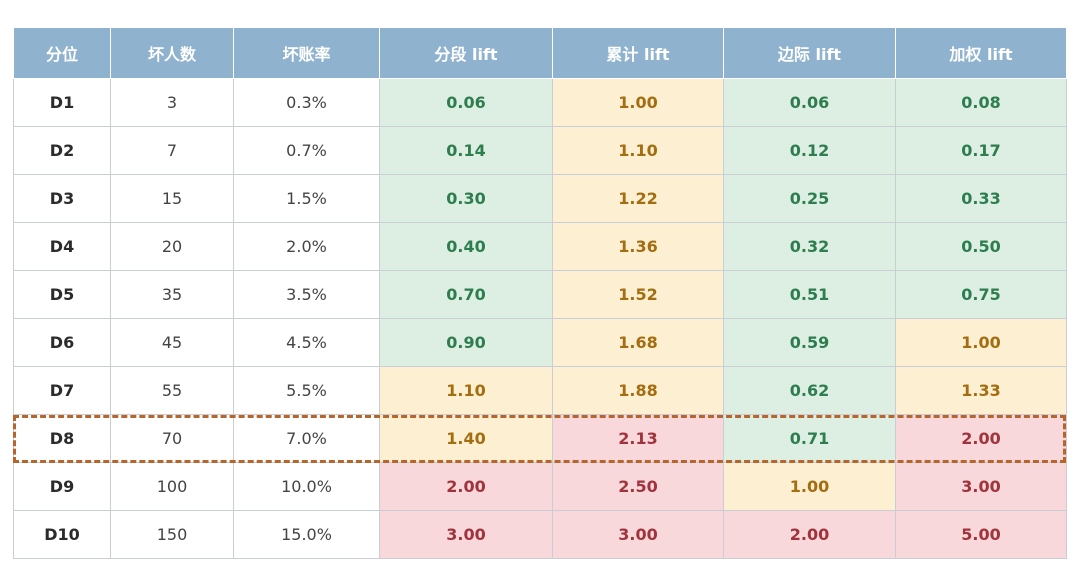 The image size is (1080, 575). I want to click on bad-count-cell: 70, so click(172, 438).